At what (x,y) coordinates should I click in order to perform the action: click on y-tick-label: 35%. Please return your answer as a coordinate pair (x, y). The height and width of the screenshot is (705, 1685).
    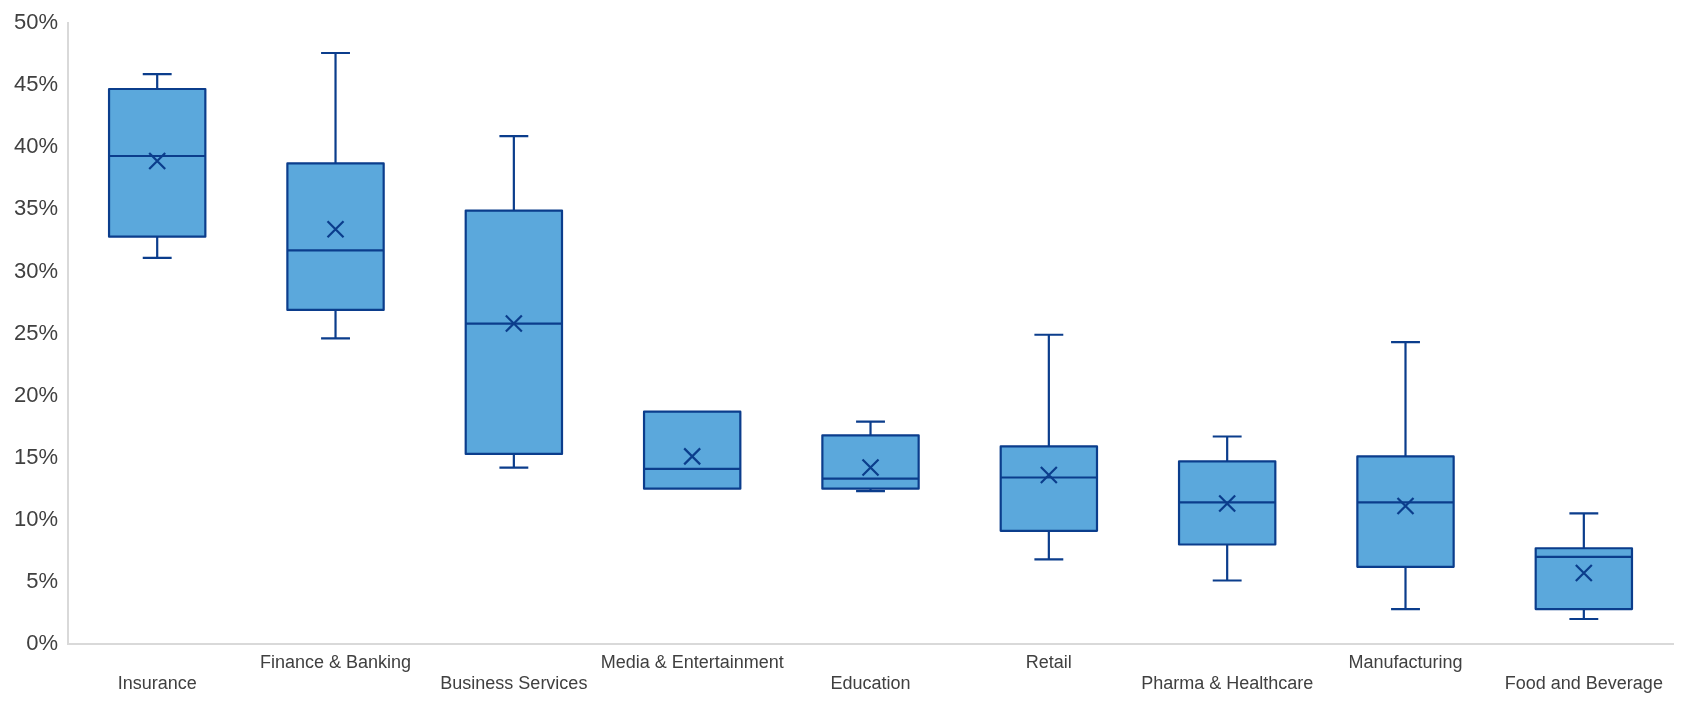
    Looking at the image, I should click on (36, 208).